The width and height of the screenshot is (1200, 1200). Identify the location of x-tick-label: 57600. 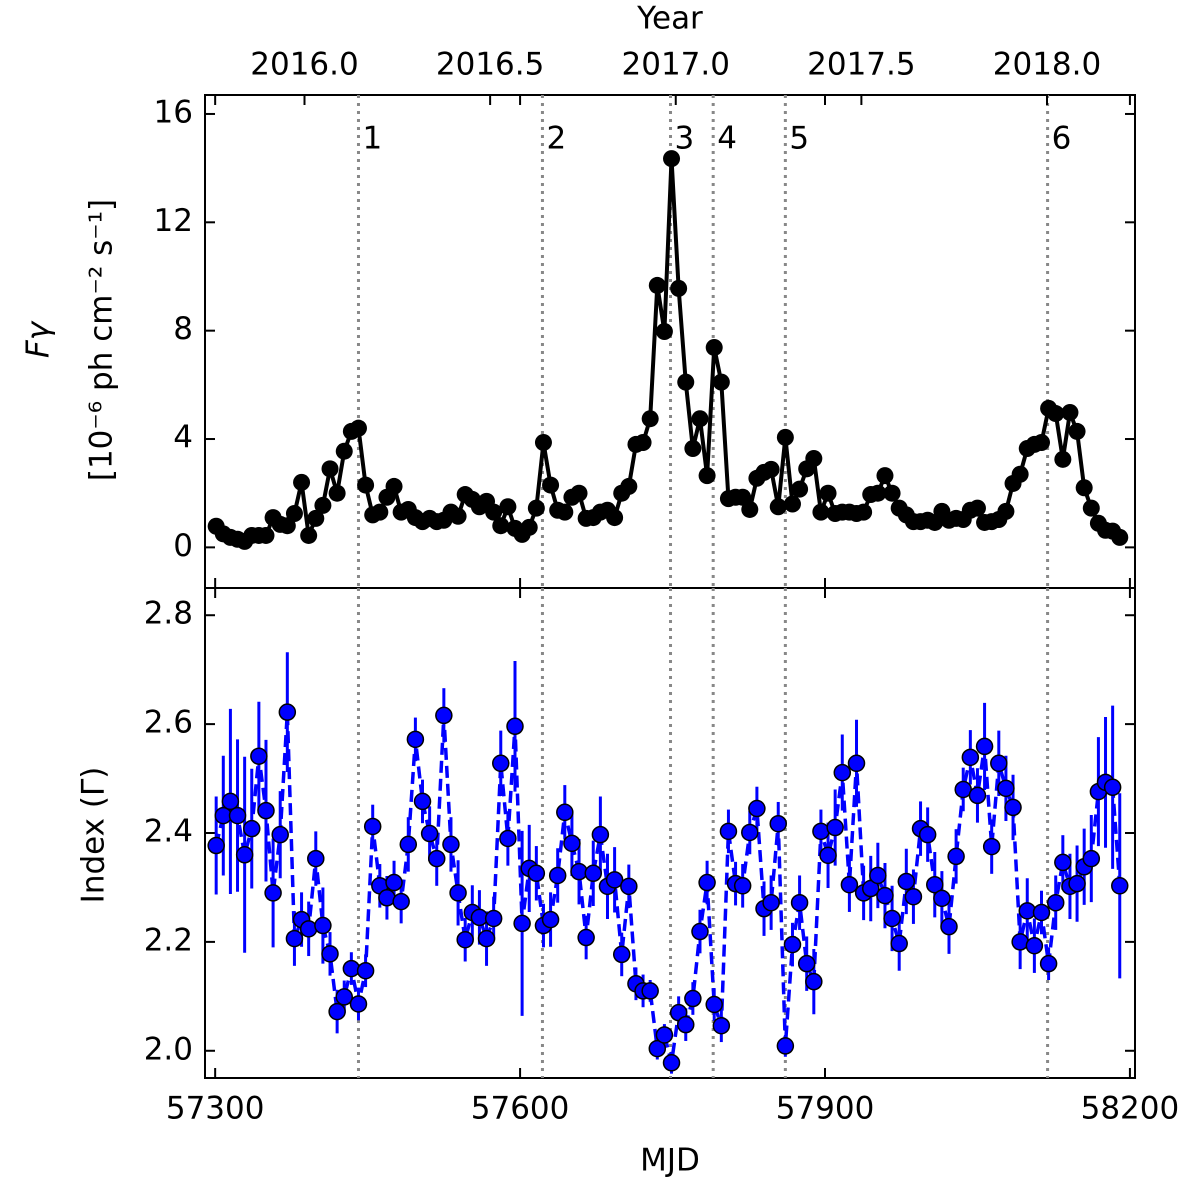
(520, 1109).